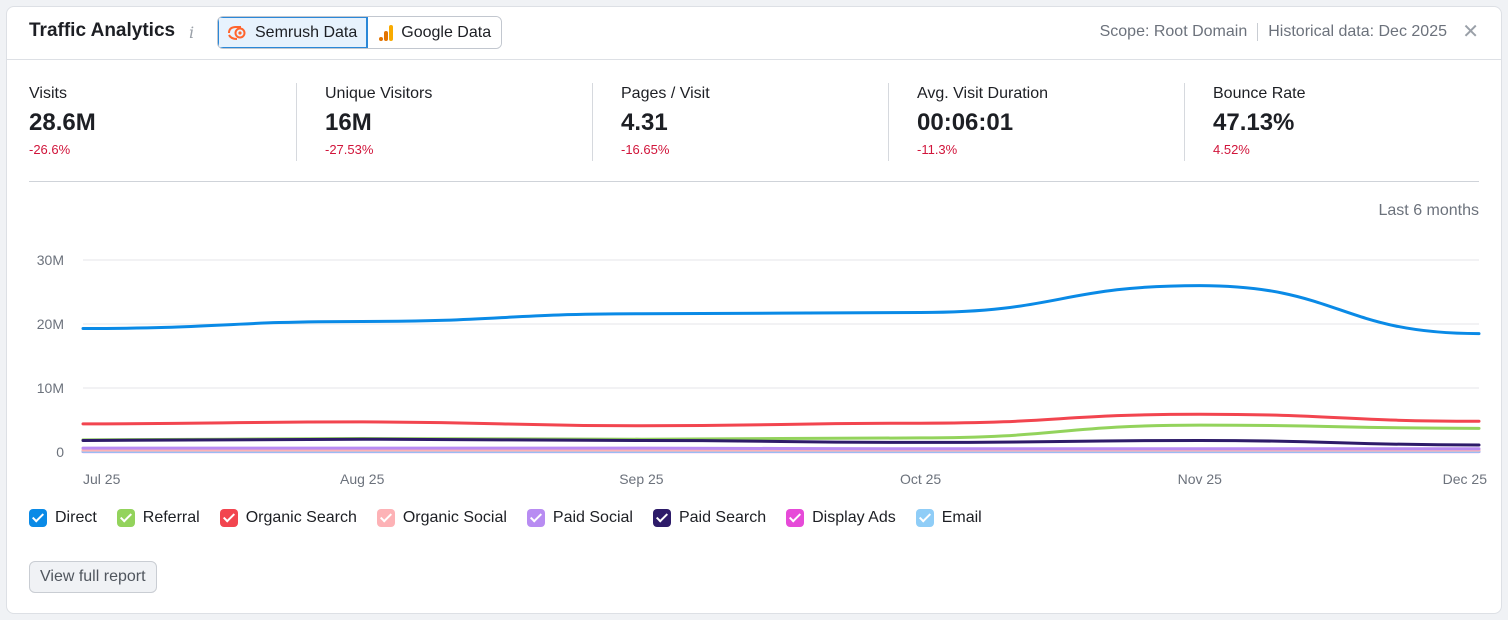 Image resolution: width=1508 pixels, height=620 pixels. I want to click on legend-item-direct: Direct, so click(63, 518).